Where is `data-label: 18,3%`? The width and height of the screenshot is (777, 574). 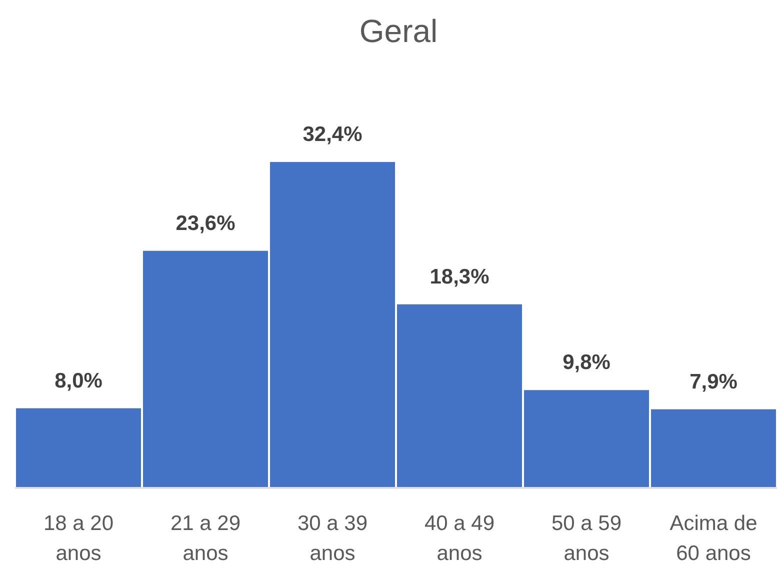
data-label: 18,3% is located at coordinates (460, 276).